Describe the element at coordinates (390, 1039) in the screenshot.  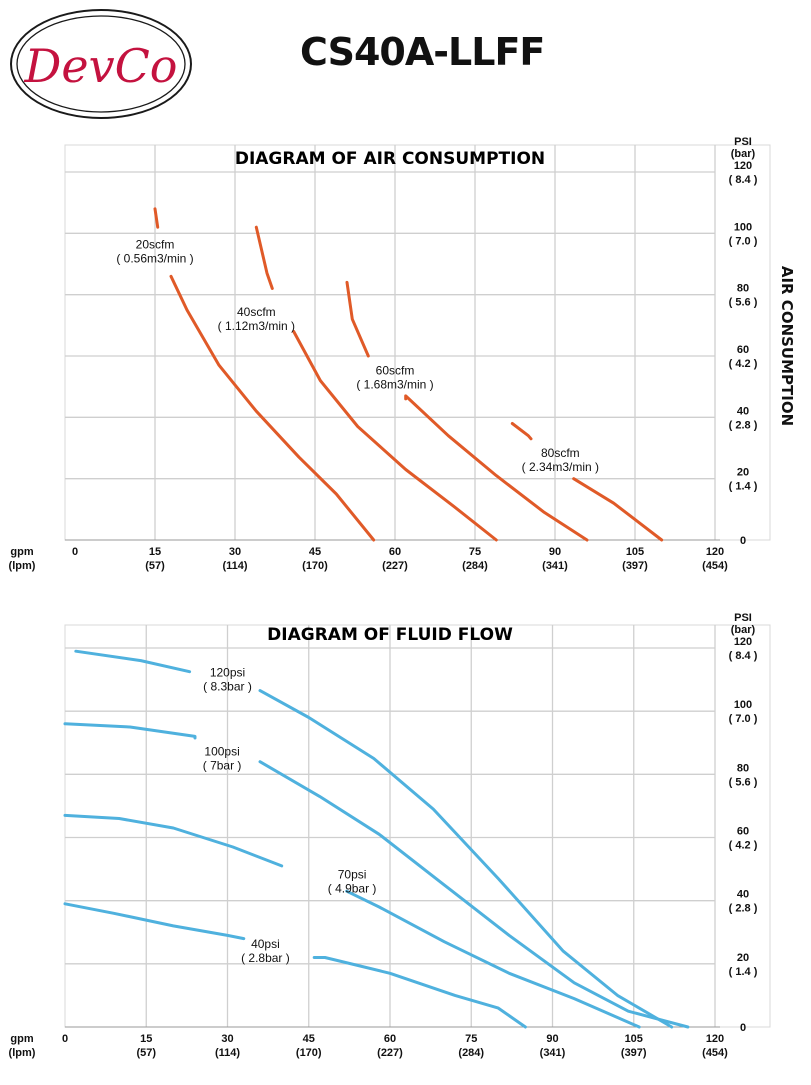
I see `x-tick-label: 60` at that location.